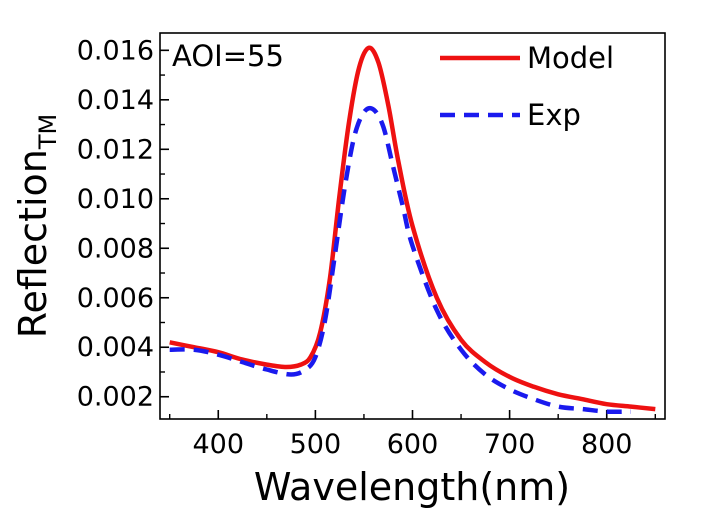 The width and height of the screenshot is (705, 521). Describe the element at coordinates (115, 100) in the screenshot. I see `y-tick-label: 0.014` at that location.